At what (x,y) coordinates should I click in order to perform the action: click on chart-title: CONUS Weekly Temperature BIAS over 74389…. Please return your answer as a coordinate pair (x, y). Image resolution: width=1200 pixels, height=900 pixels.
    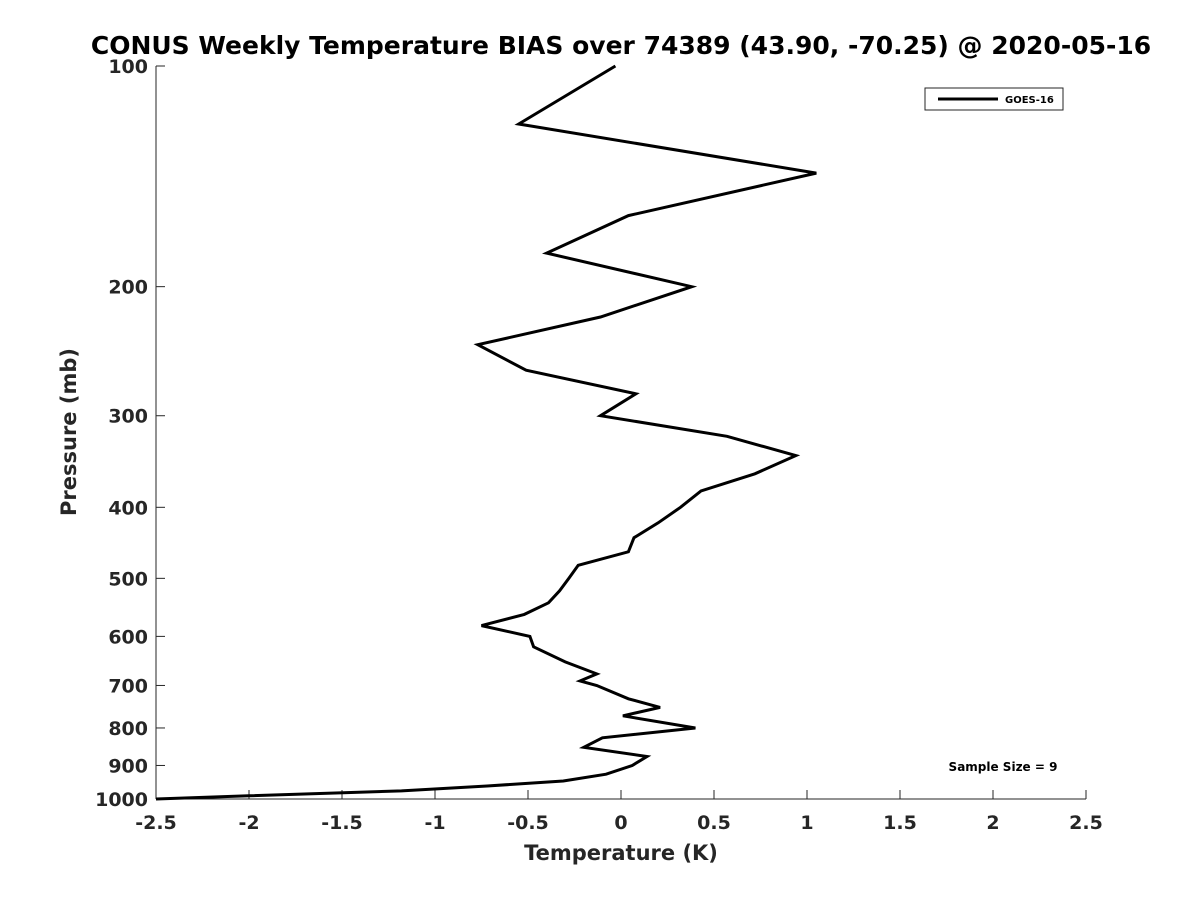
    Looking at the image, I should click on (621, 45).